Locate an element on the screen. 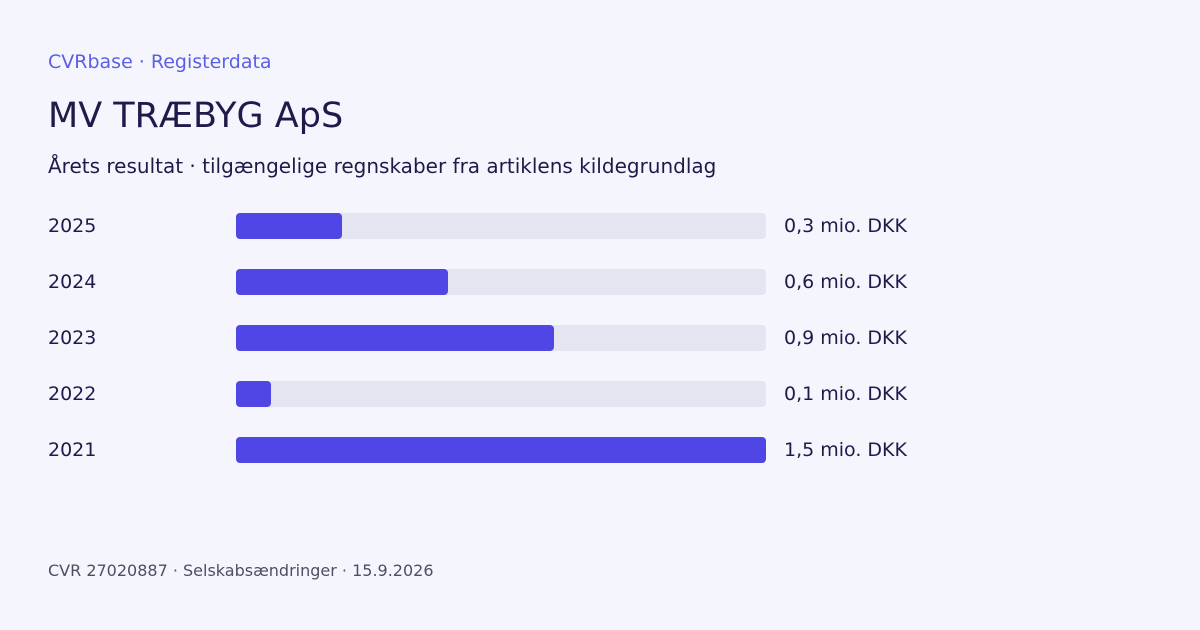  category-label: 2022 is located at coordinates (72, 394).